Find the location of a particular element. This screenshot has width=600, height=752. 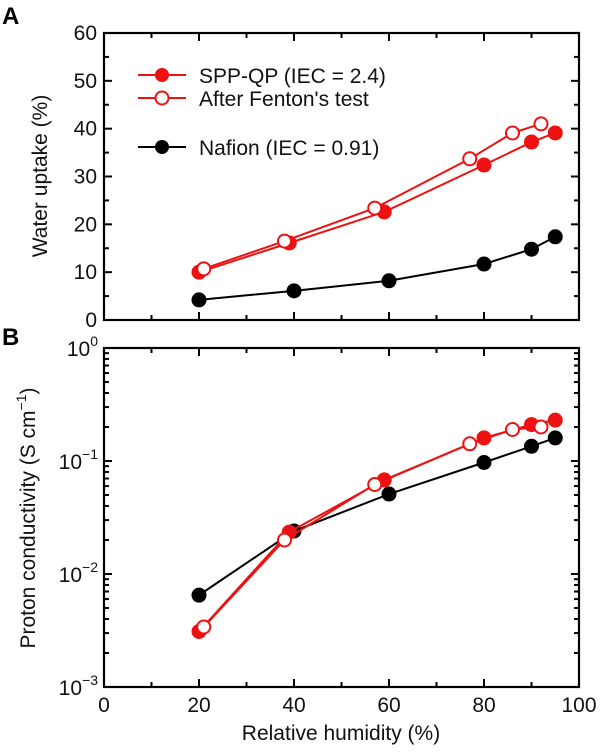

panel-b-y-tick-label: 10⁰ is located at coordinates (82, 347).